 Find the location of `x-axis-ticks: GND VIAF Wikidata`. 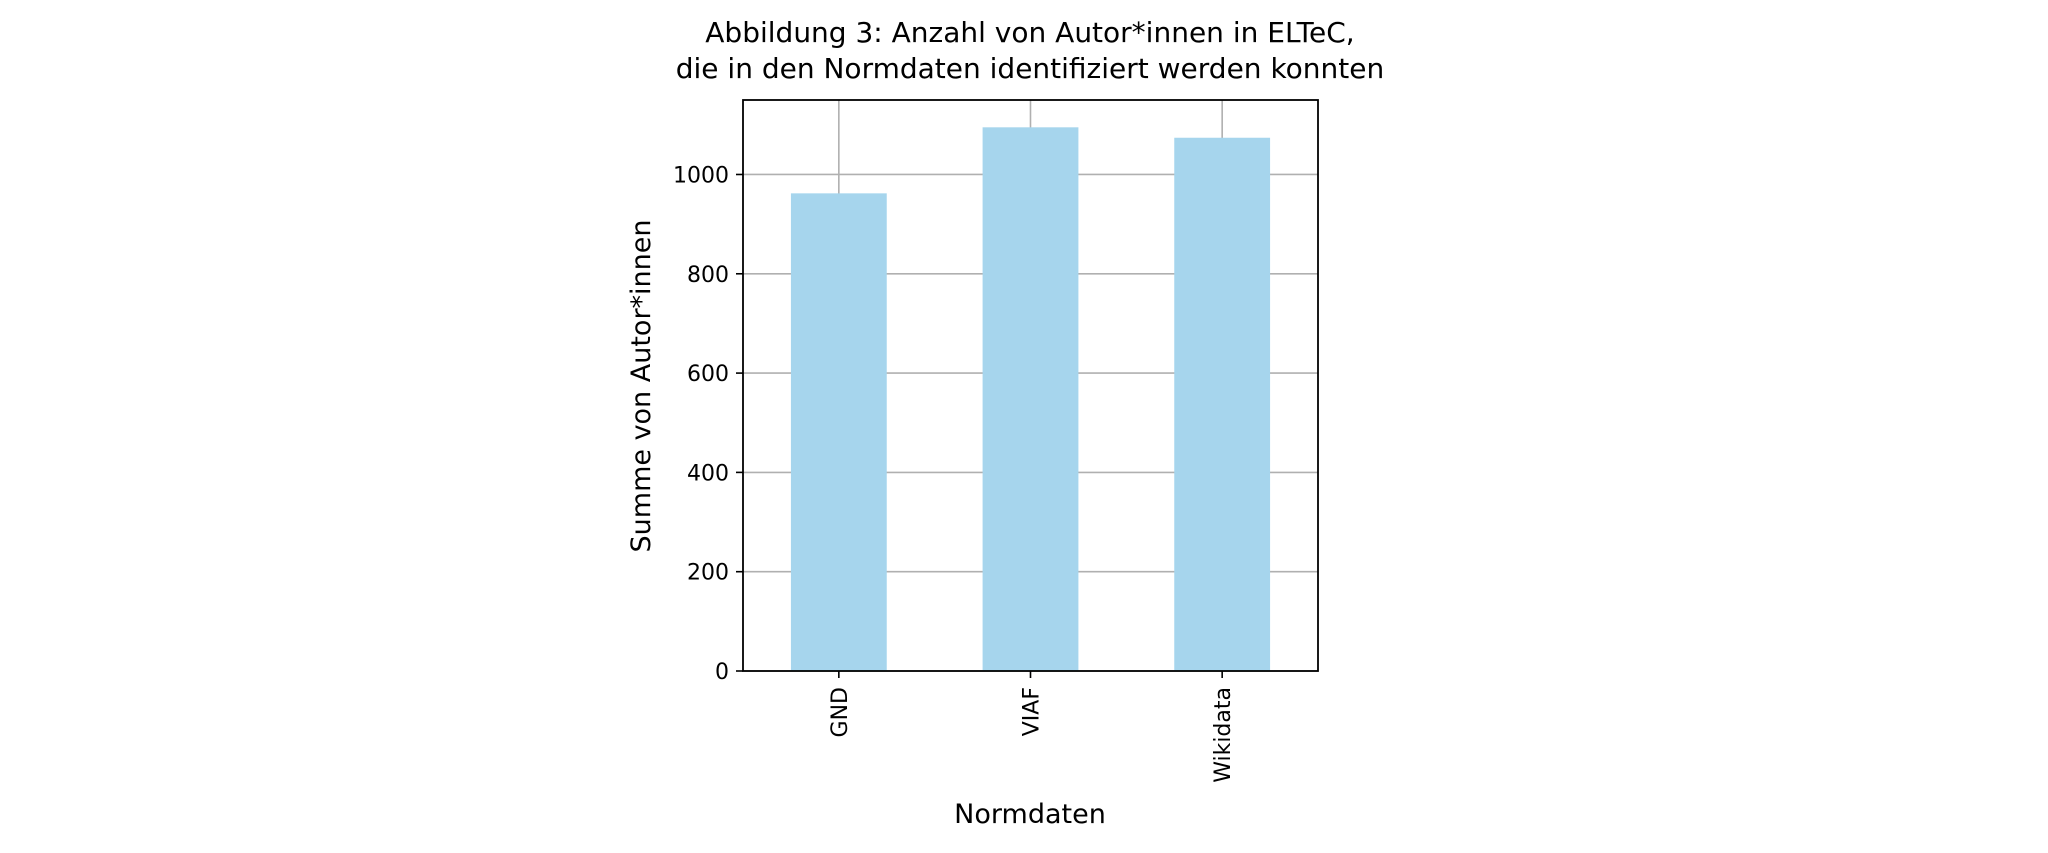

x-axis-ticks: GND VIAF Wikidata is located at coordinates (1032, 727).